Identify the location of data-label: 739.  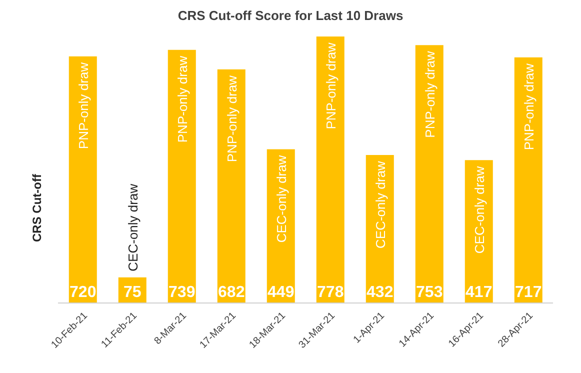
(182, 292).